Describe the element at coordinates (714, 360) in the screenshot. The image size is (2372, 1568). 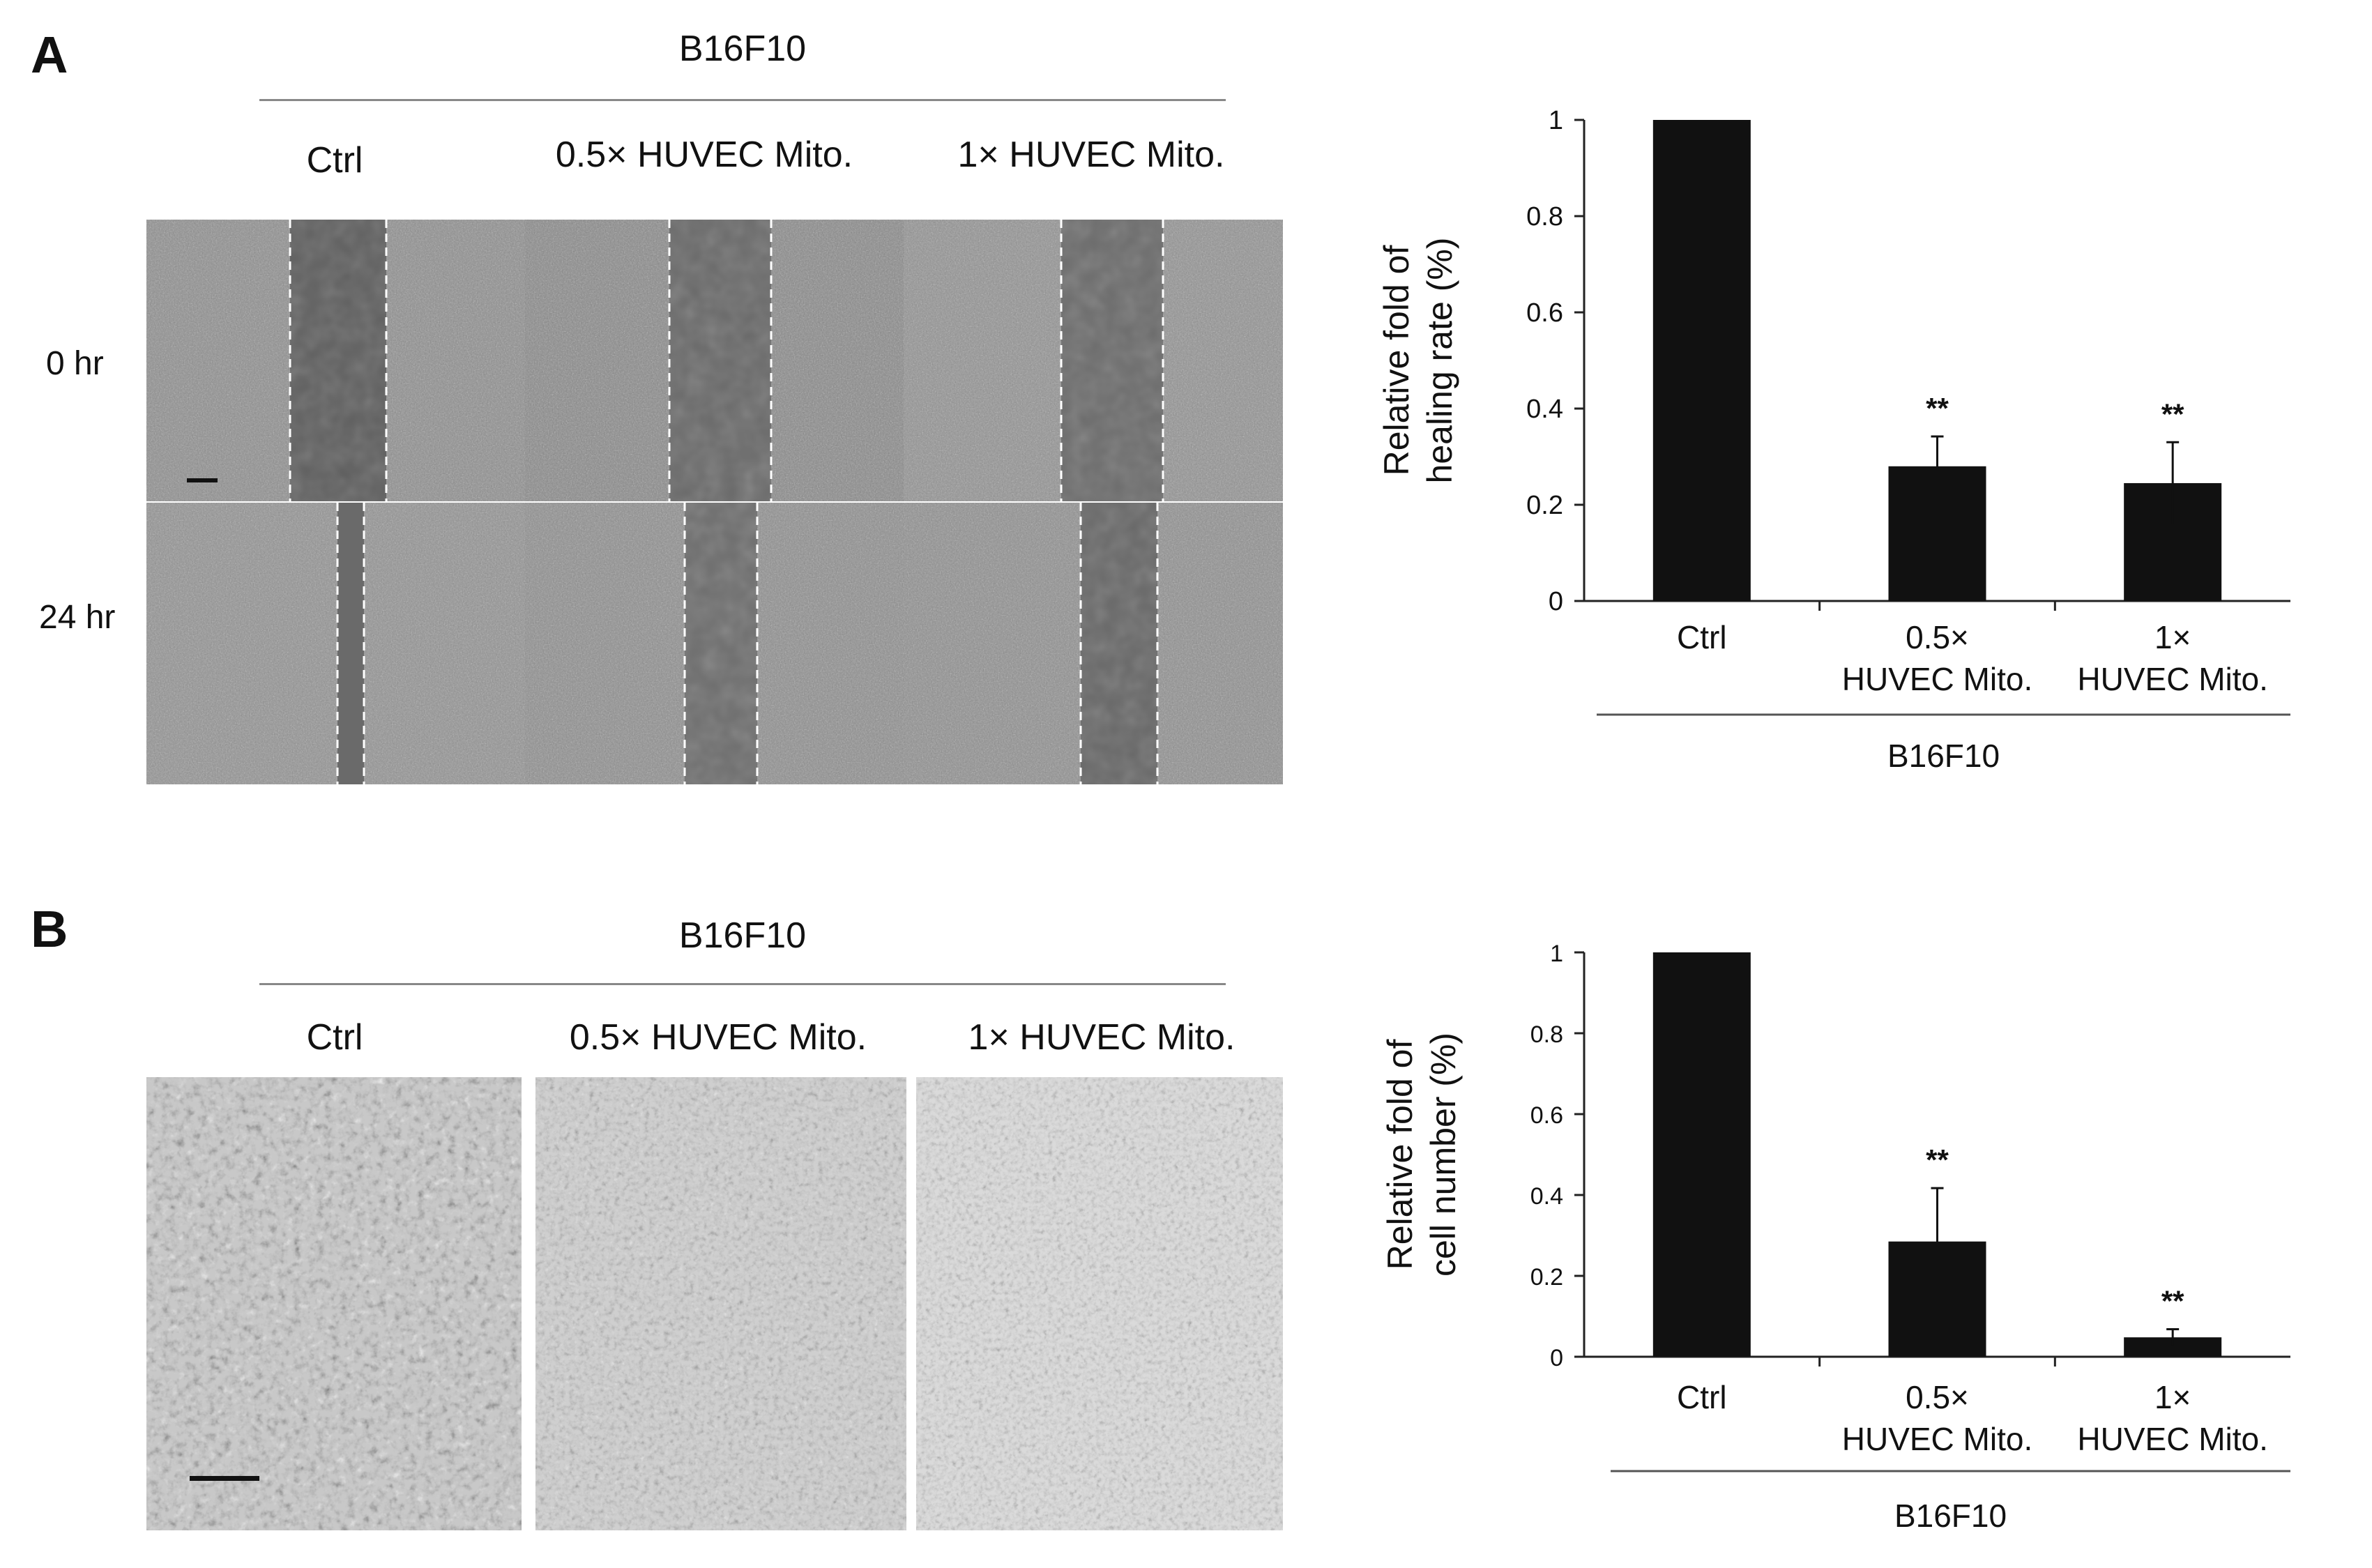
I see `micrograph-half-0hr` at that location.